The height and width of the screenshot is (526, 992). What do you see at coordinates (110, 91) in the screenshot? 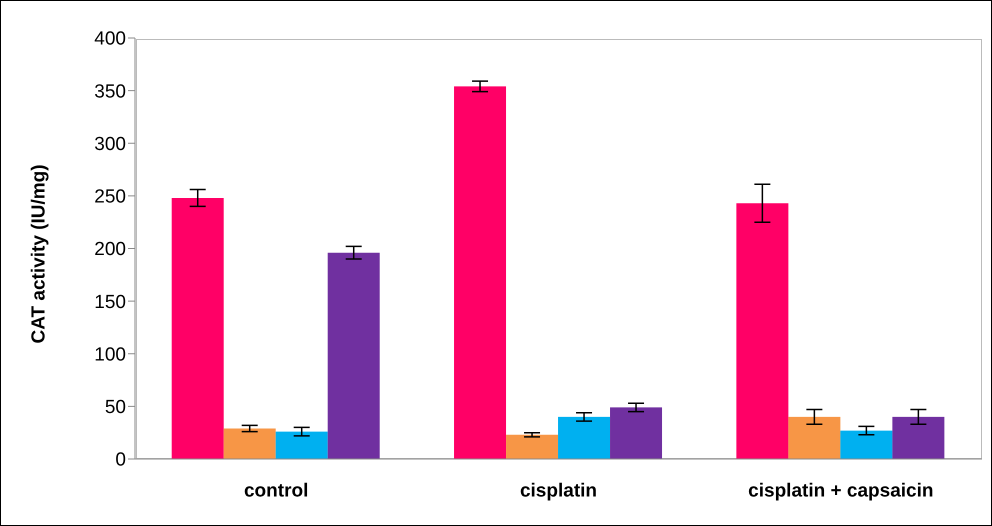
I see `y-tick-label: 350` at bounding box center [110, 91].